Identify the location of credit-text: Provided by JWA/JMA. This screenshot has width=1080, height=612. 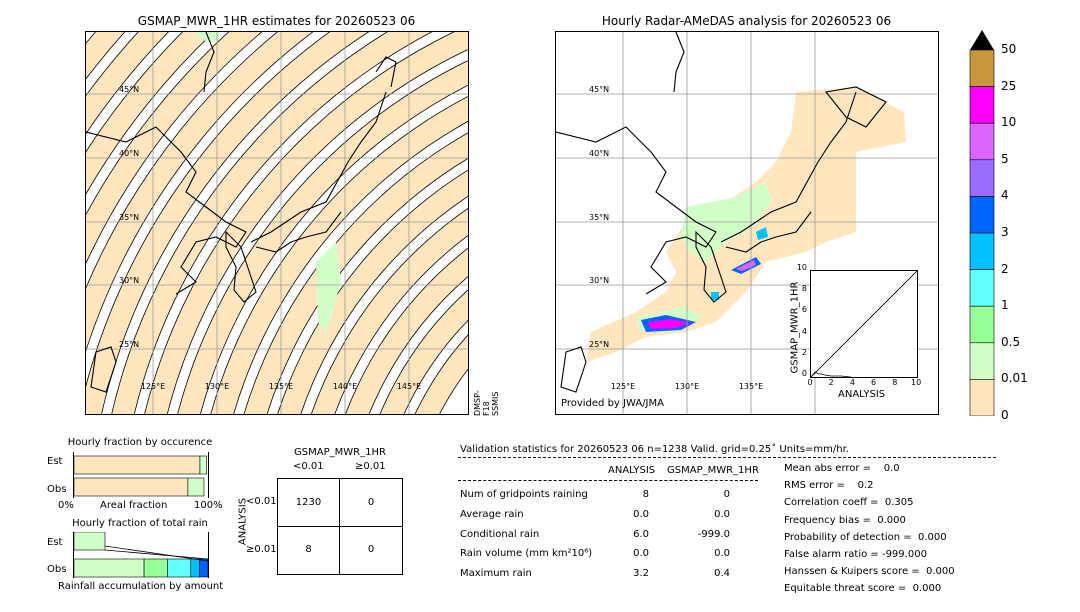
(612, 403).